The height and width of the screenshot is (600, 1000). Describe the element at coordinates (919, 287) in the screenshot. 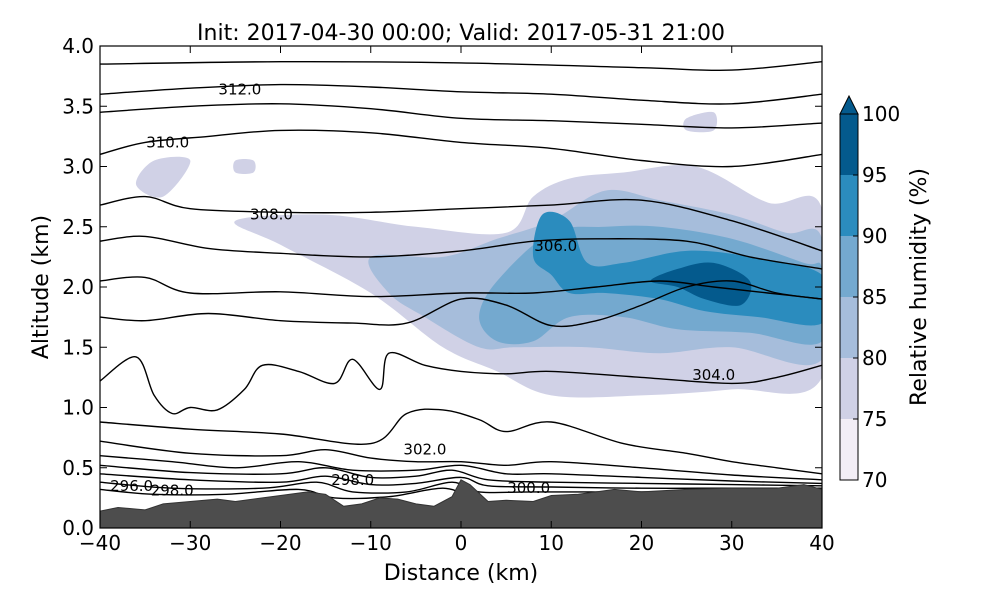

I see `colorbar-label: Relative humidity (%)` at that location.